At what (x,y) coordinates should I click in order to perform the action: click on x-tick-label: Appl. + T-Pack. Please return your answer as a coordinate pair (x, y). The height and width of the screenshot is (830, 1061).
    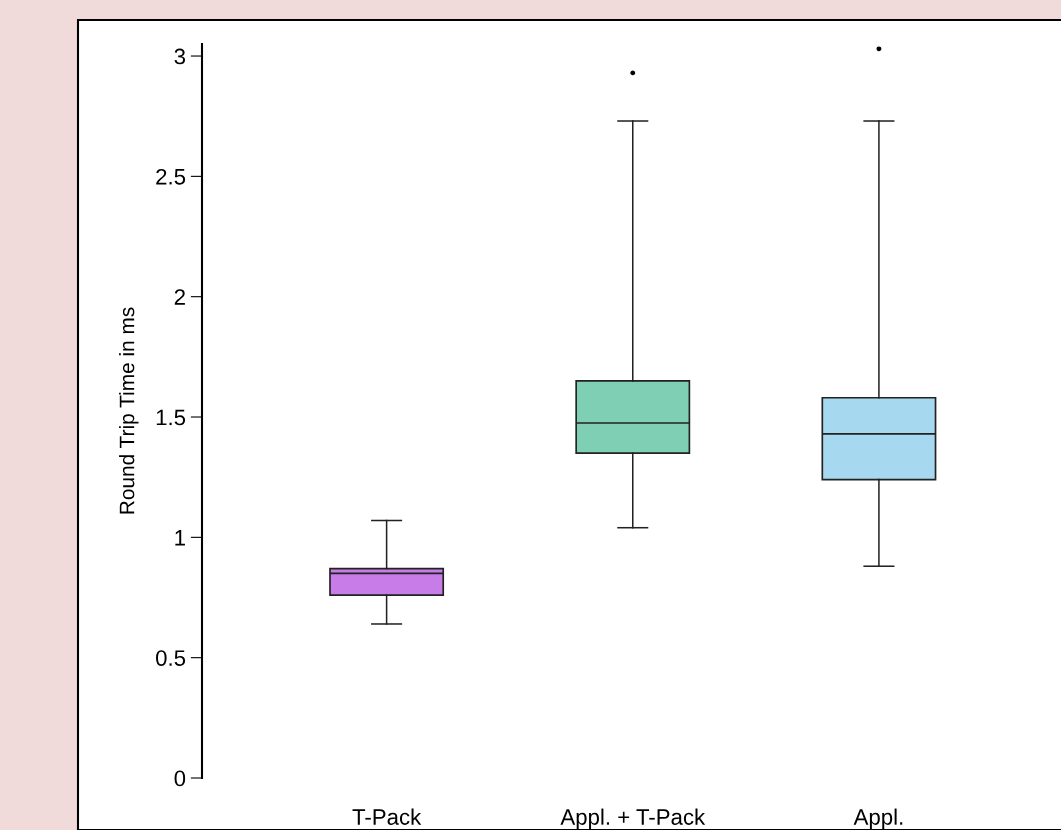
    Looking at the image, I should click on (633, 819).